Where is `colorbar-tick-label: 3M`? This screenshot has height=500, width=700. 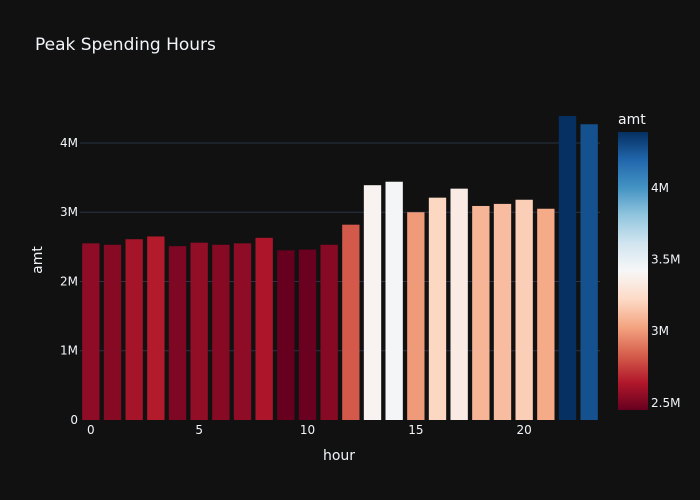
colorbar-tick-label: 3M is located at coordinates (660, 331).